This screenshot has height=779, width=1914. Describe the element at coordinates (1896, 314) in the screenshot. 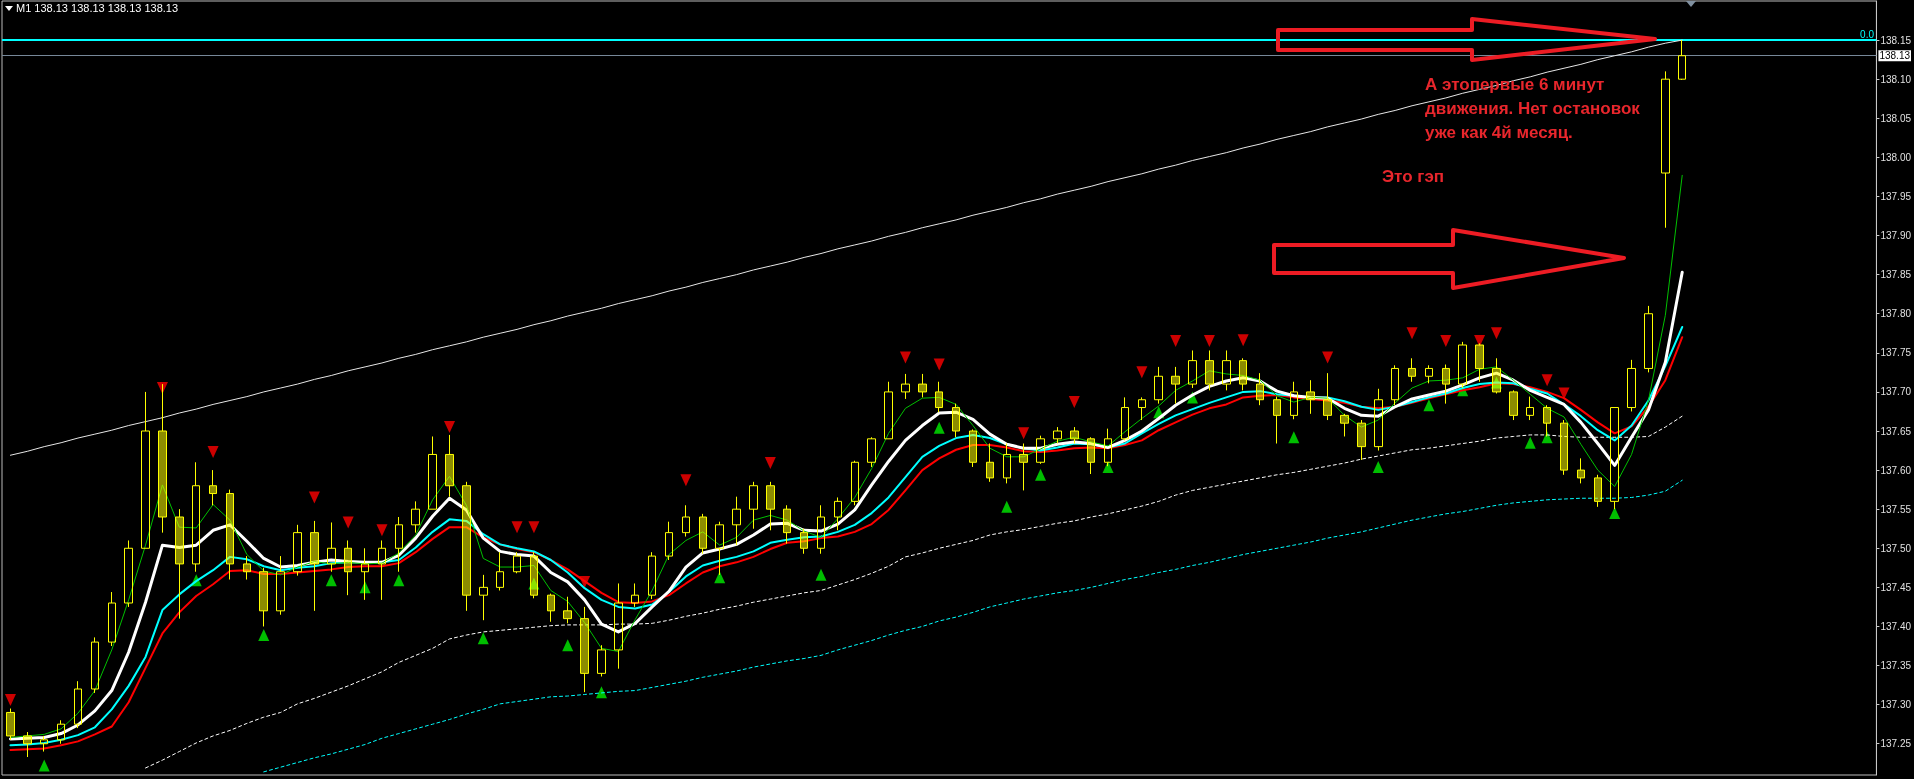

I see `y-tick-label: 137.80` at that location.